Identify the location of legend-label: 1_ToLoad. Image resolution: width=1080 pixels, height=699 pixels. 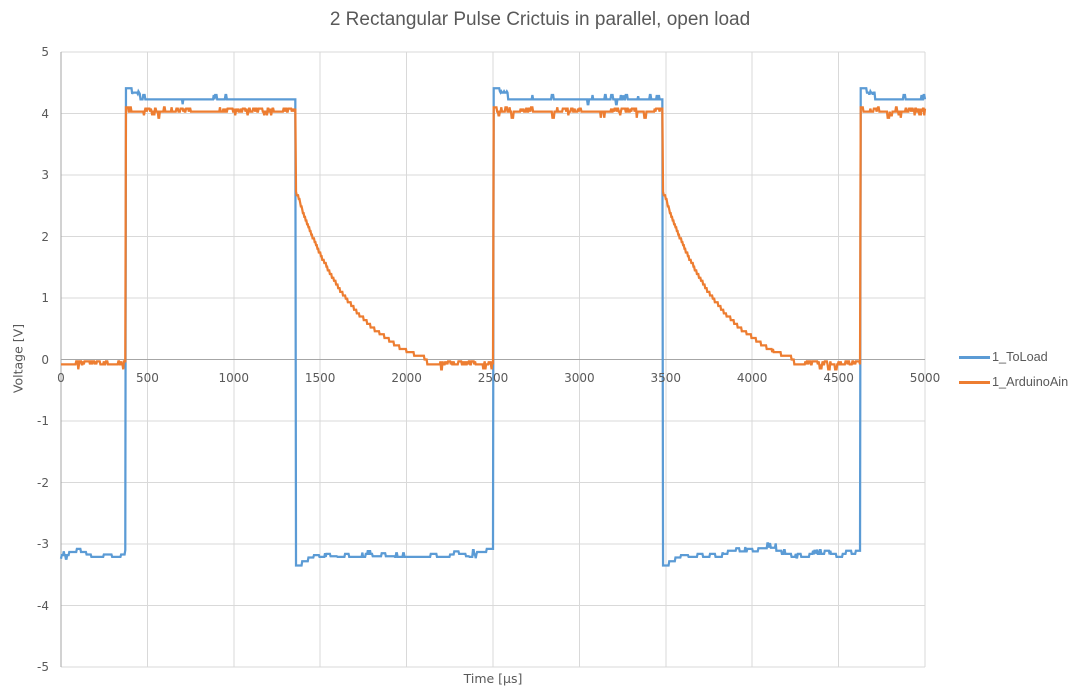
(1020, 356).